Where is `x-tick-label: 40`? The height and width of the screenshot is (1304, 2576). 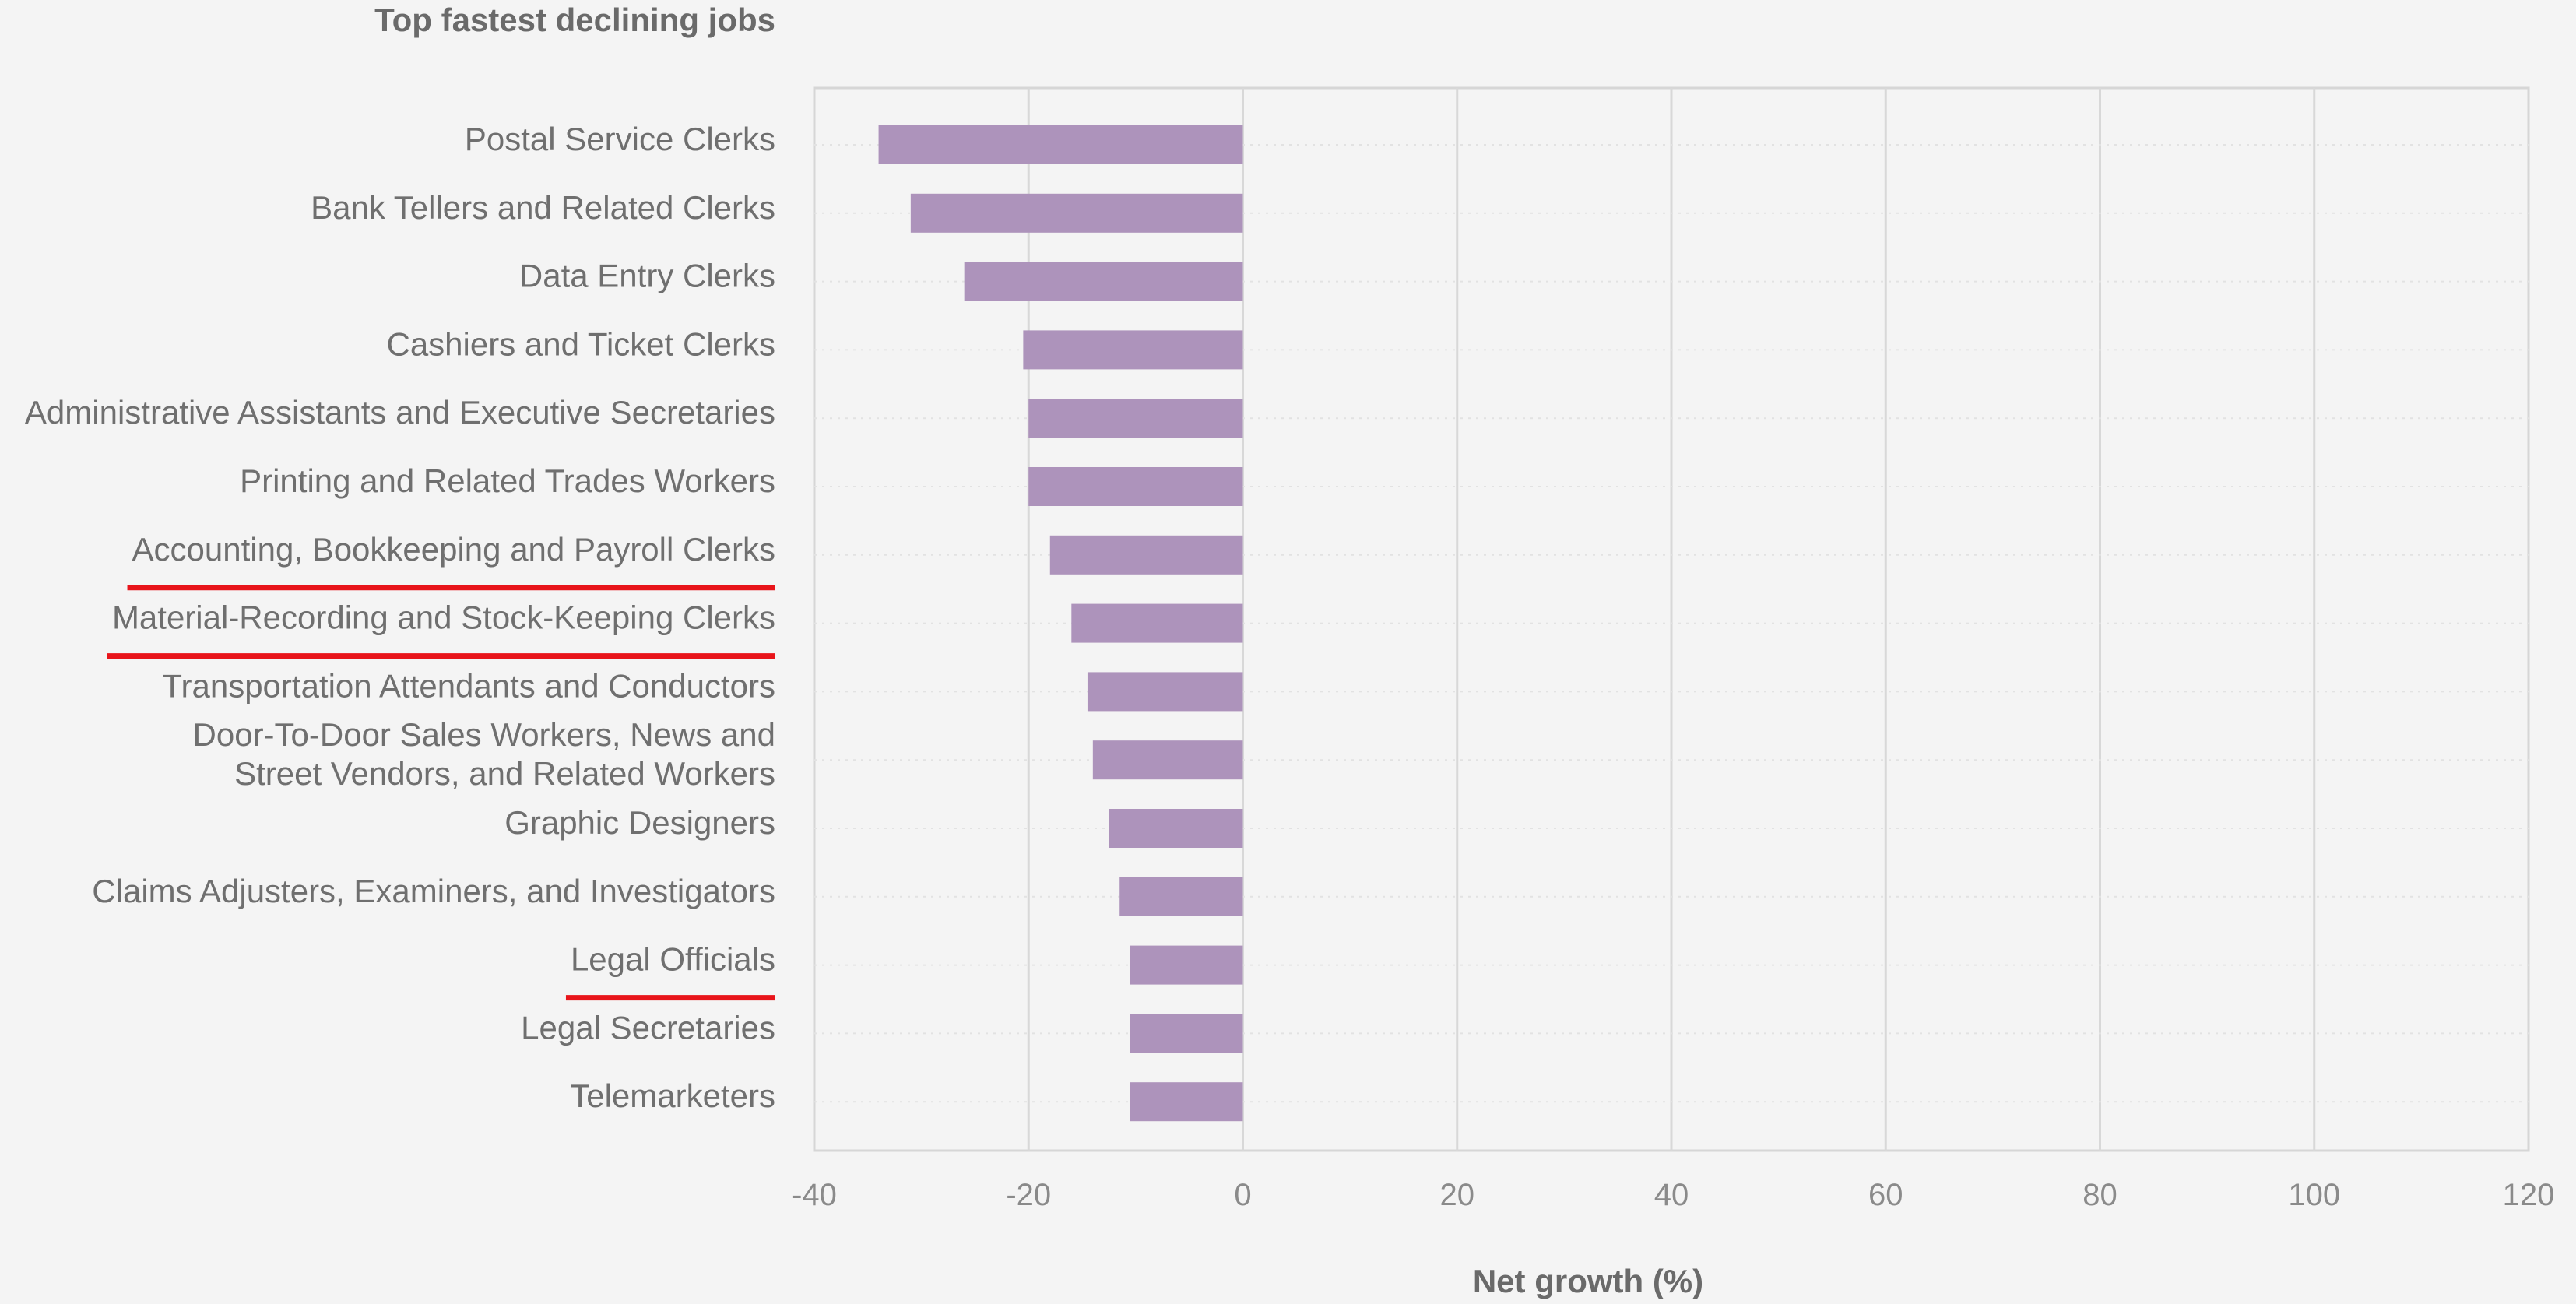
x-tick-label: 40 is located at coordinates (1672, 1195).